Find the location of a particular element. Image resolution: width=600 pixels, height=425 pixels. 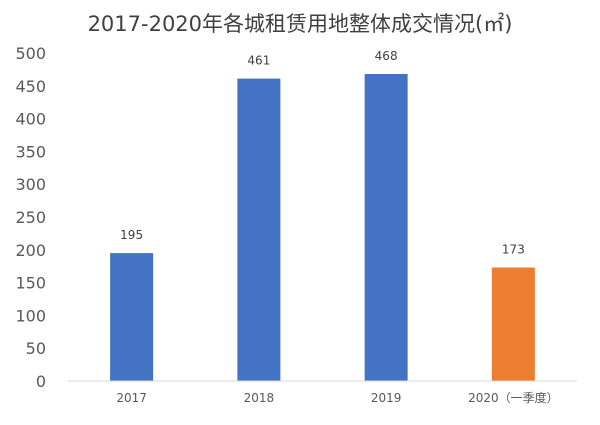

x-tick-label-0: 2017 is located at coordinates (131, 398).